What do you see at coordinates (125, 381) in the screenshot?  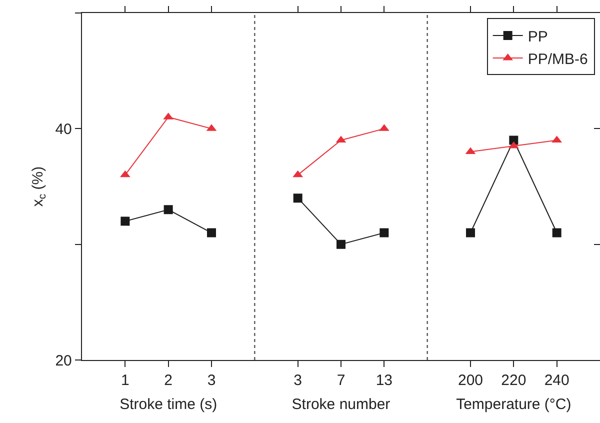 I see `x-tick-label: 1` at bounding box center [125, 381].